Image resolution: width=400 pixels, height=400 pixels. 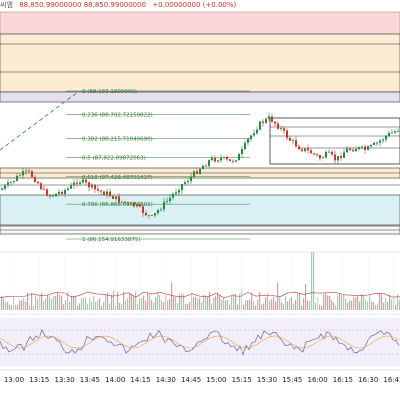 I want to click on fib-level-label: 0.786 (86,868.09671301), so click(x=117, y=205).